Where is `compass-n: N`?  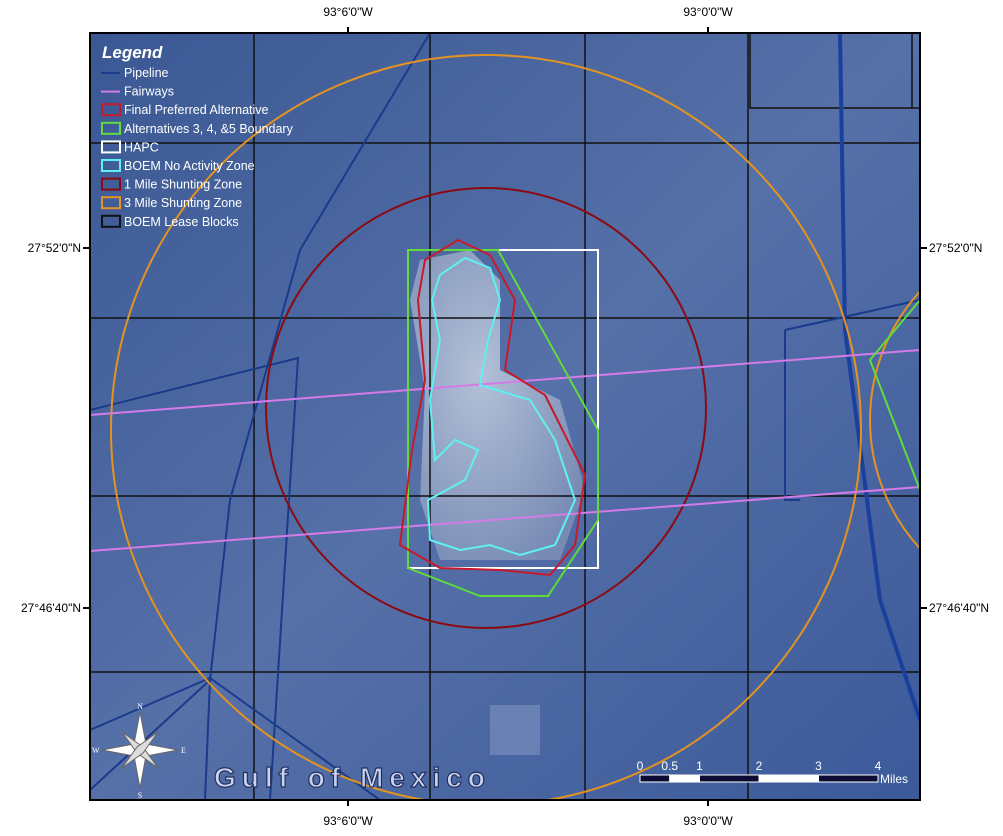 compass-n: N is located at coordinates (140, 706).